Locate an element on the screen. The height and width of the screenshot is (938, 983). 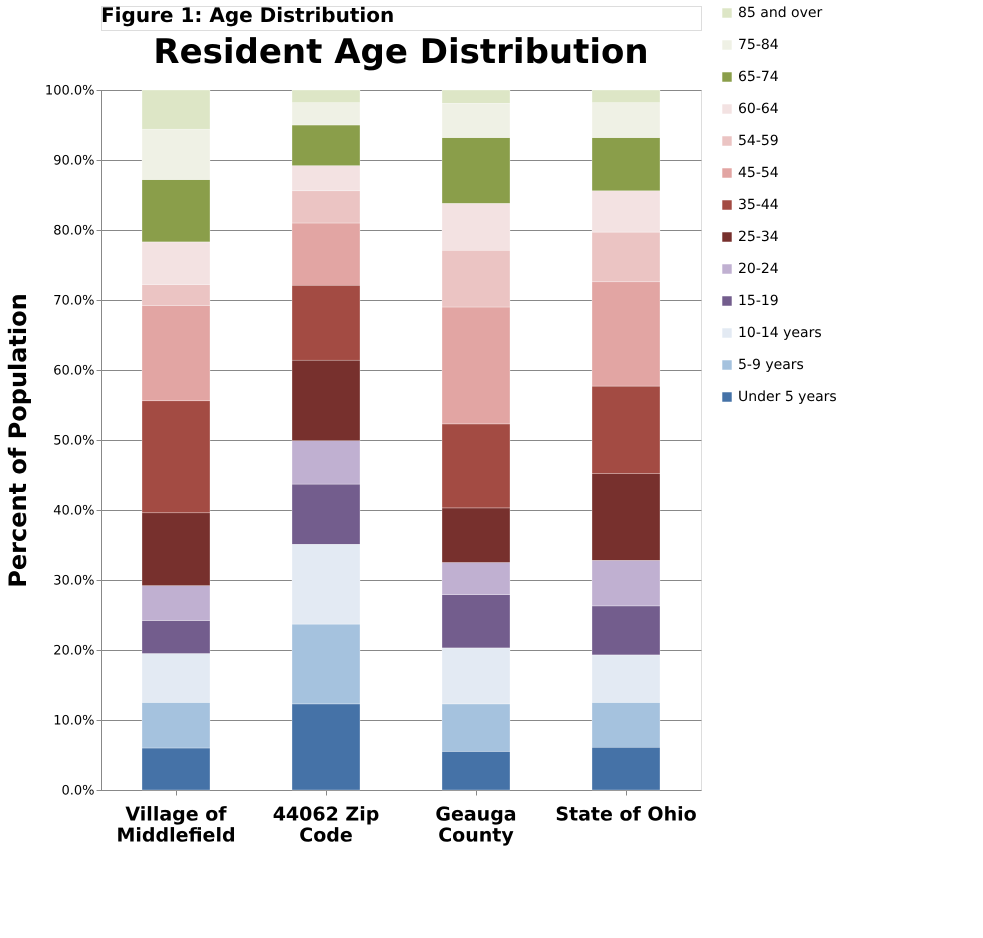
legend-label: 54-59 is located at coordinates (758, 141).